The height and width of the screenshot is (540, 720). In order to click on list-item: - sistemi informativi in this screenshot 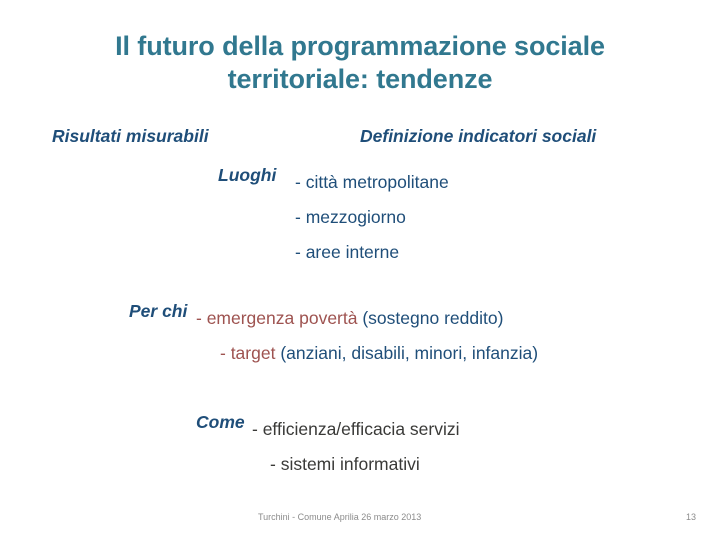, I will do `click(345, 464)`.